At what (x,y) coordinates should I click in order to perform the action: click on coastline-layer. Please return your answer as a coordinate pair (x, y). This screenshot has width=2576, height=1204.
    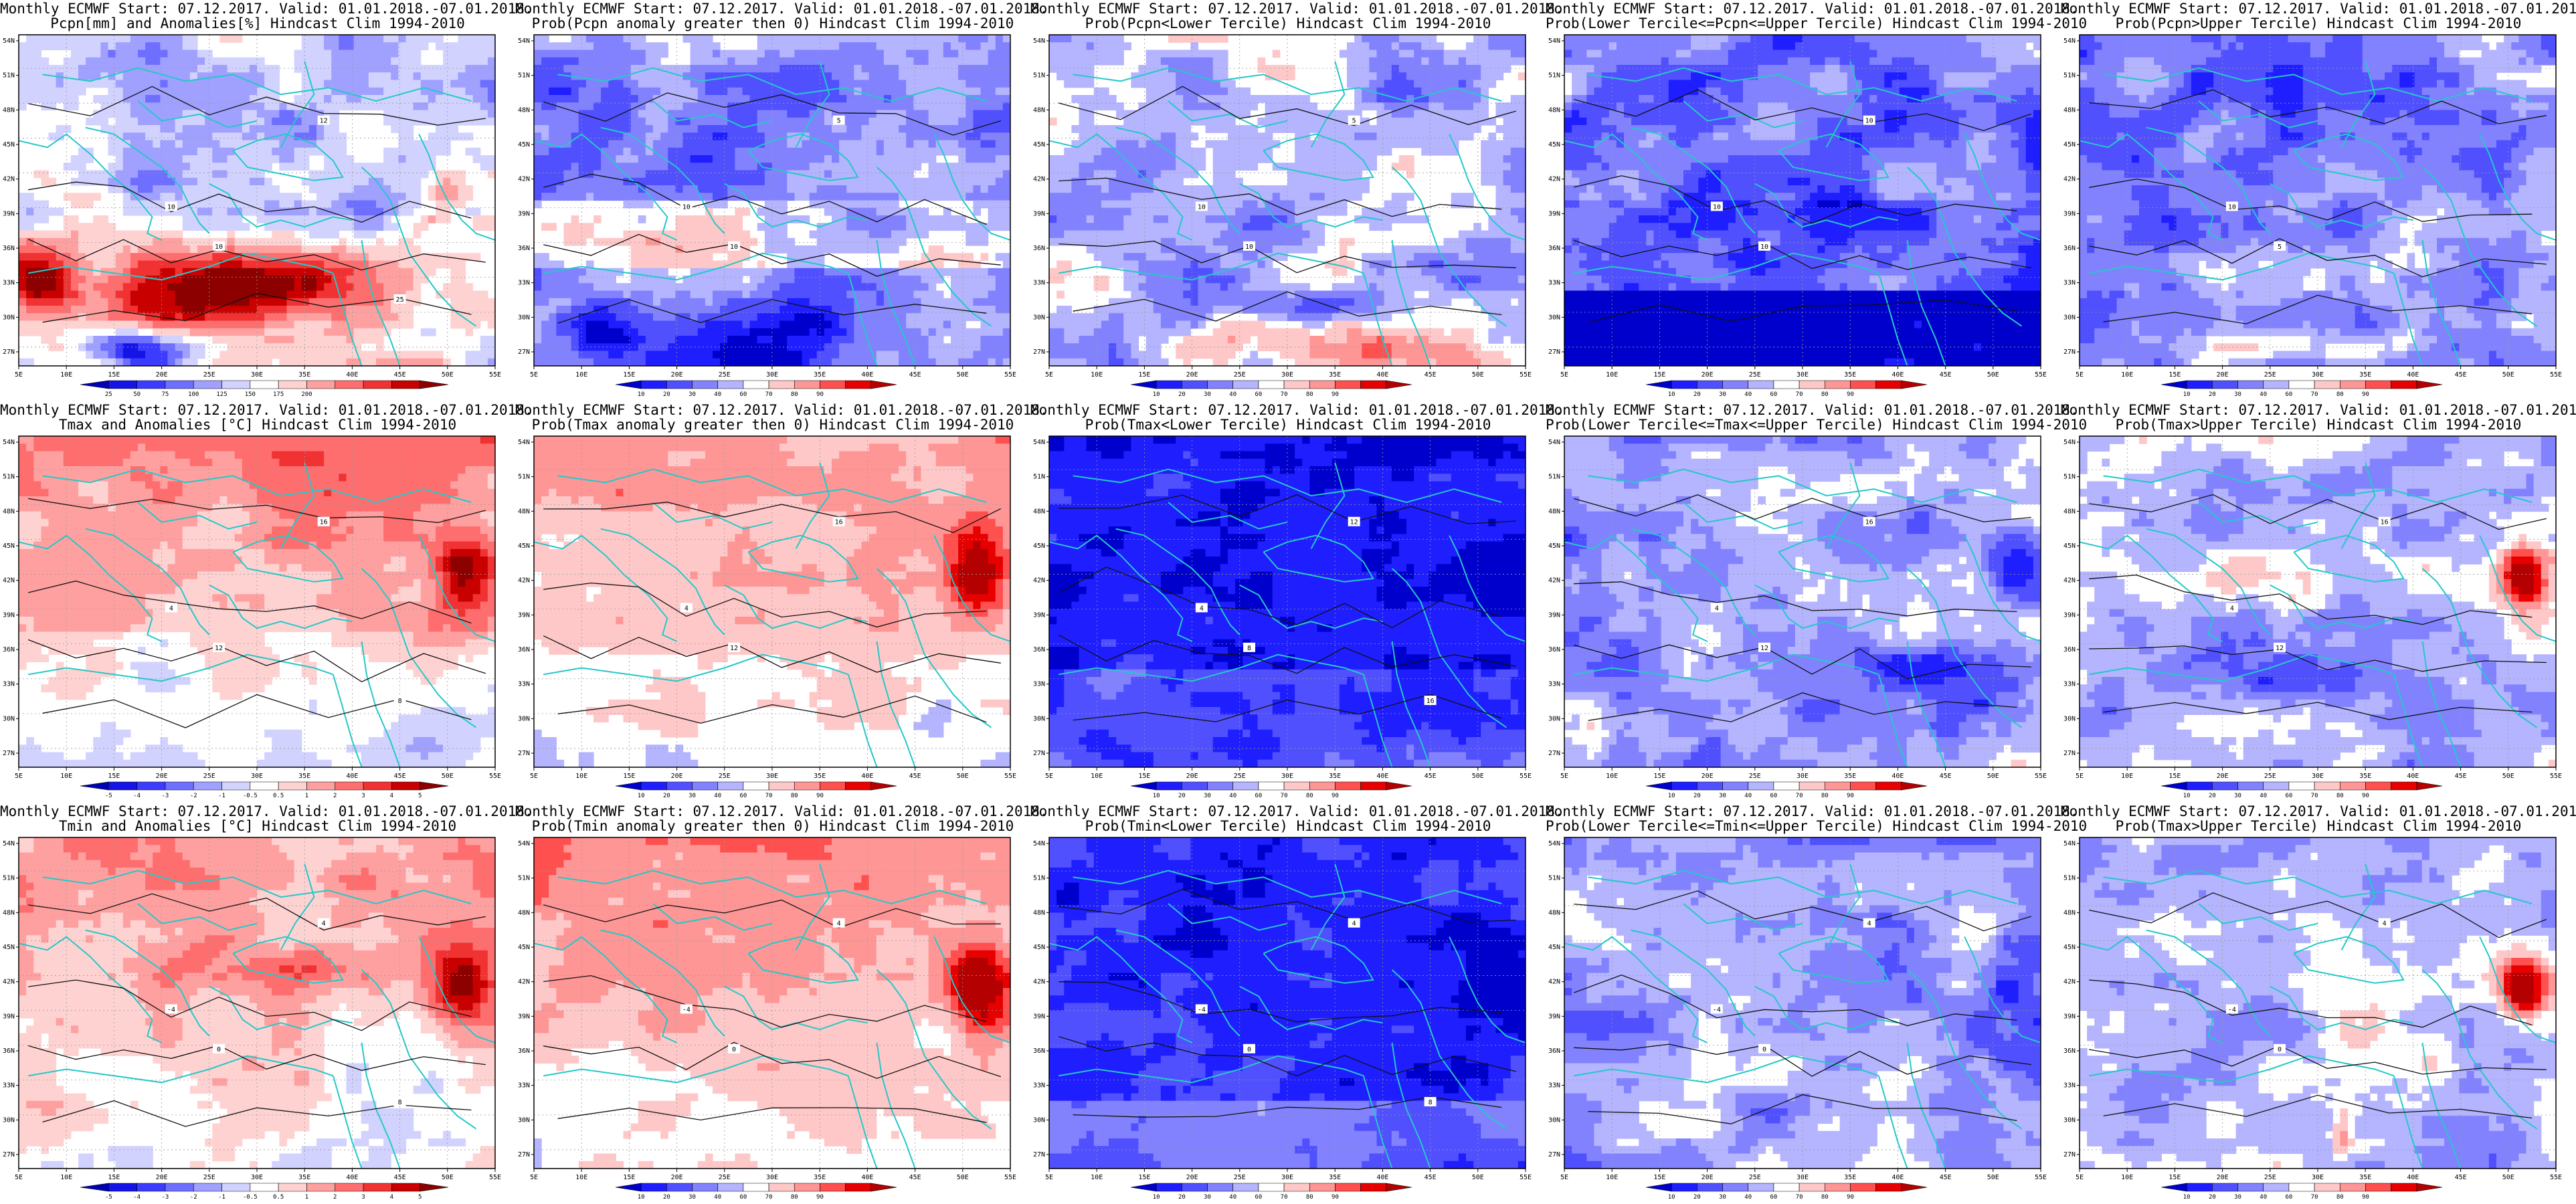
    Looking at the image, I should click on (772, 213).